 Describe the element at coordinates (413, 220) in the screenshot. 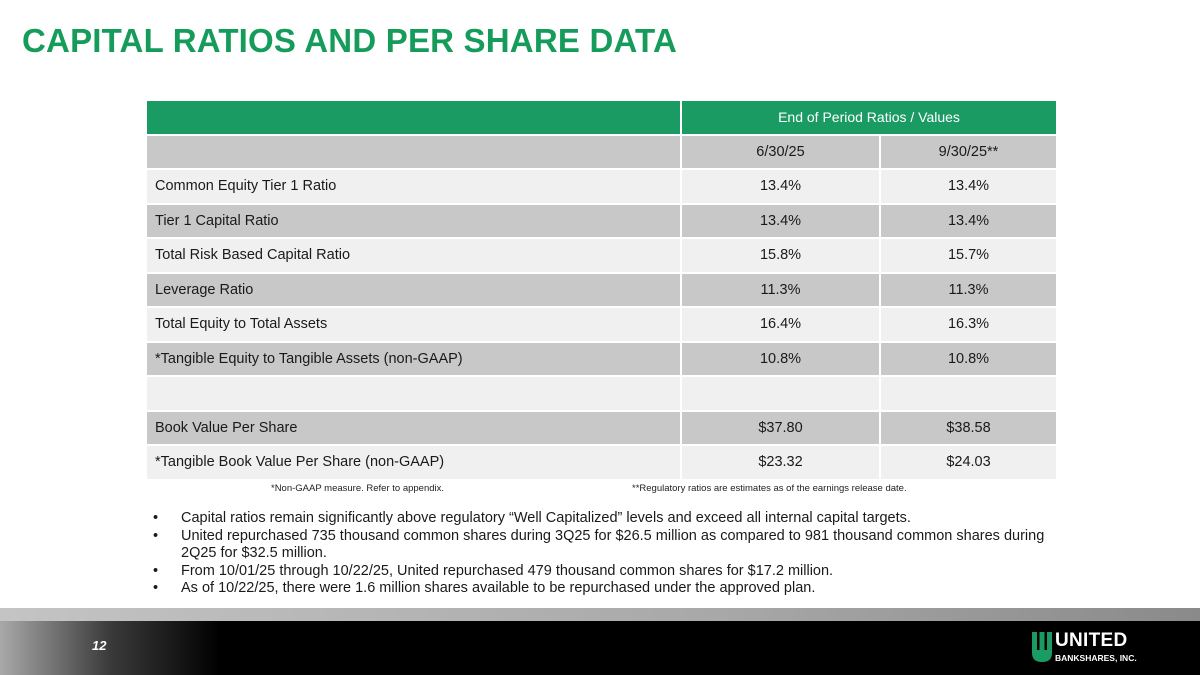

I see `row-label: Tier 1 Capital Ratio` at that location.